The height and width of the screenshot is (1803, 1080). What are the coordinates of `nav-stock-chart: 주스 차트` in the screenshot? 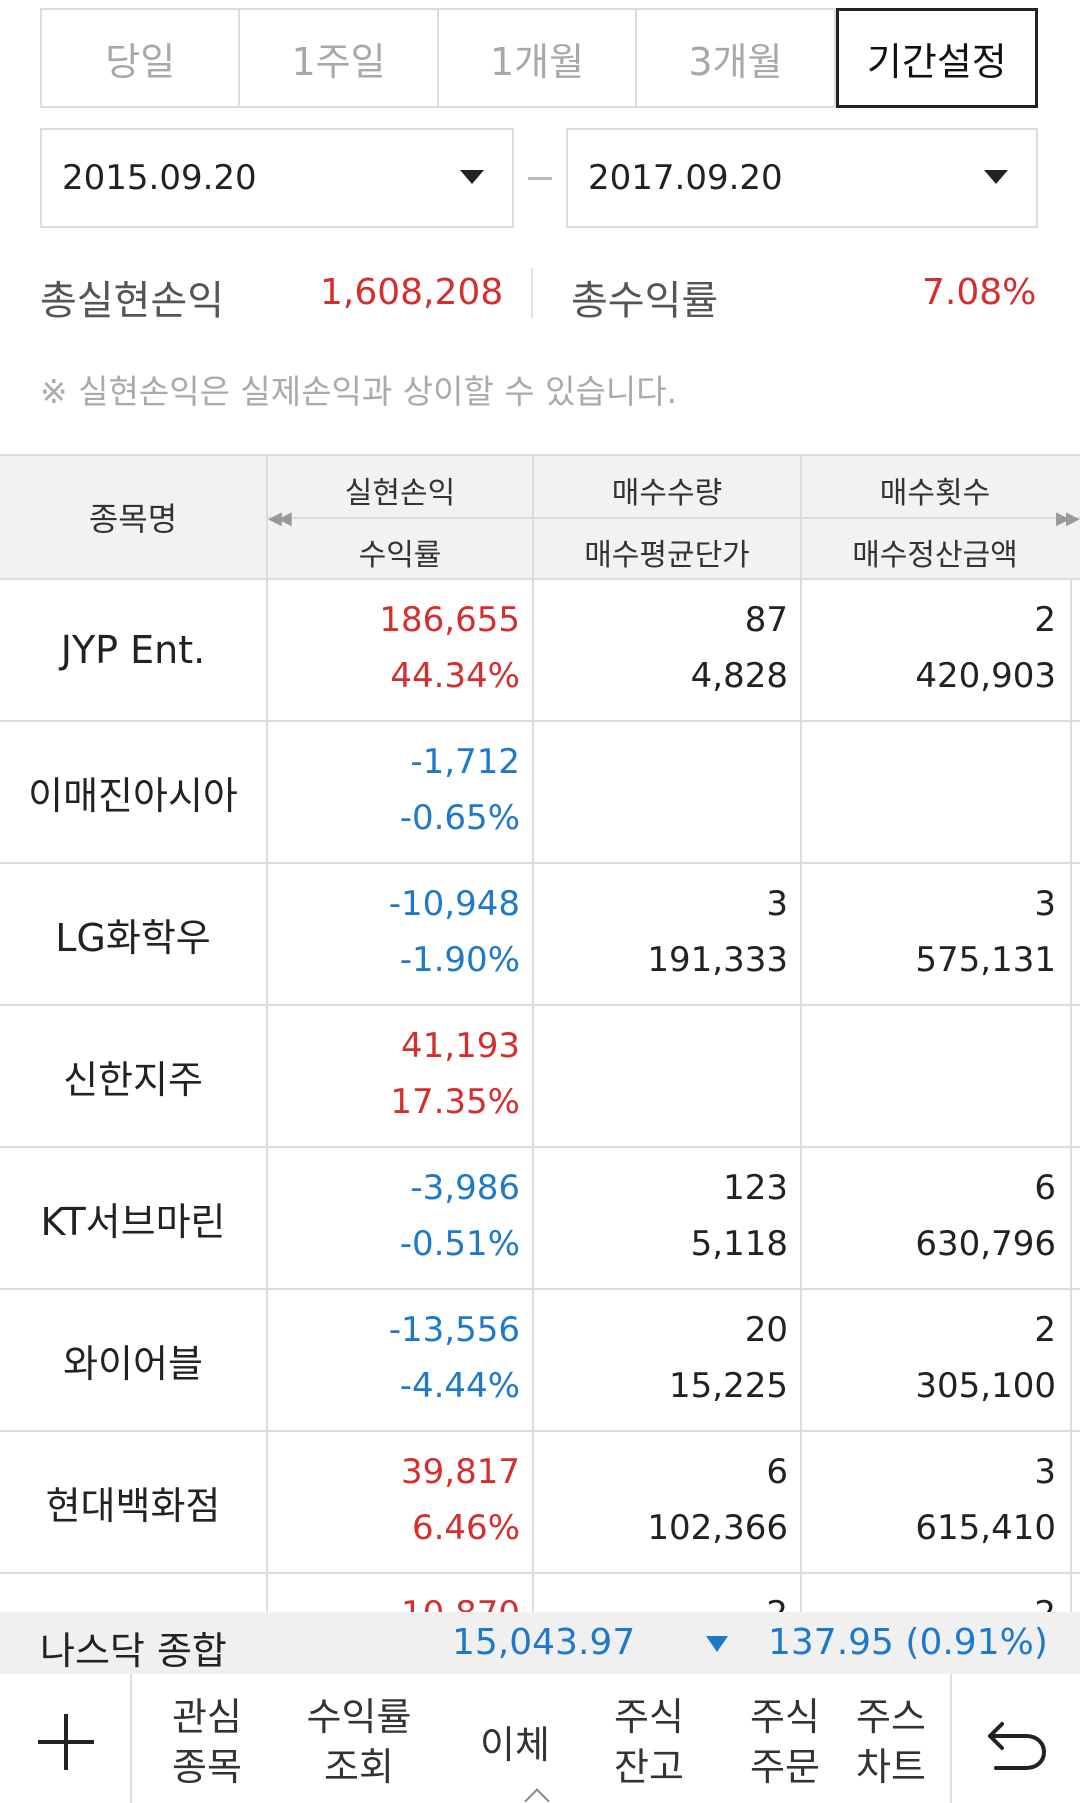 It's located at (891, 1742).